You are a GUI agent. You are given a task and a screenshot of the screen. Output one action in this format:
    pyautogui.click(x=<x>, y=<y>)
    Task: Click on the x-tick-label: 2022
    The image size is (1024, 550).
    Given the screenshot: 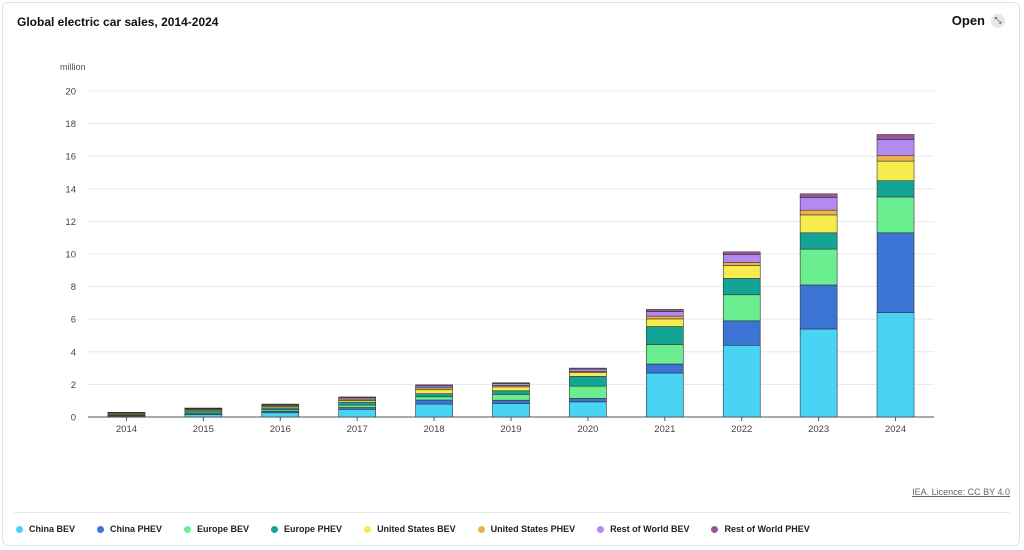 What is the action you would take?
    pyautogui.click(x=741, y=429)
    